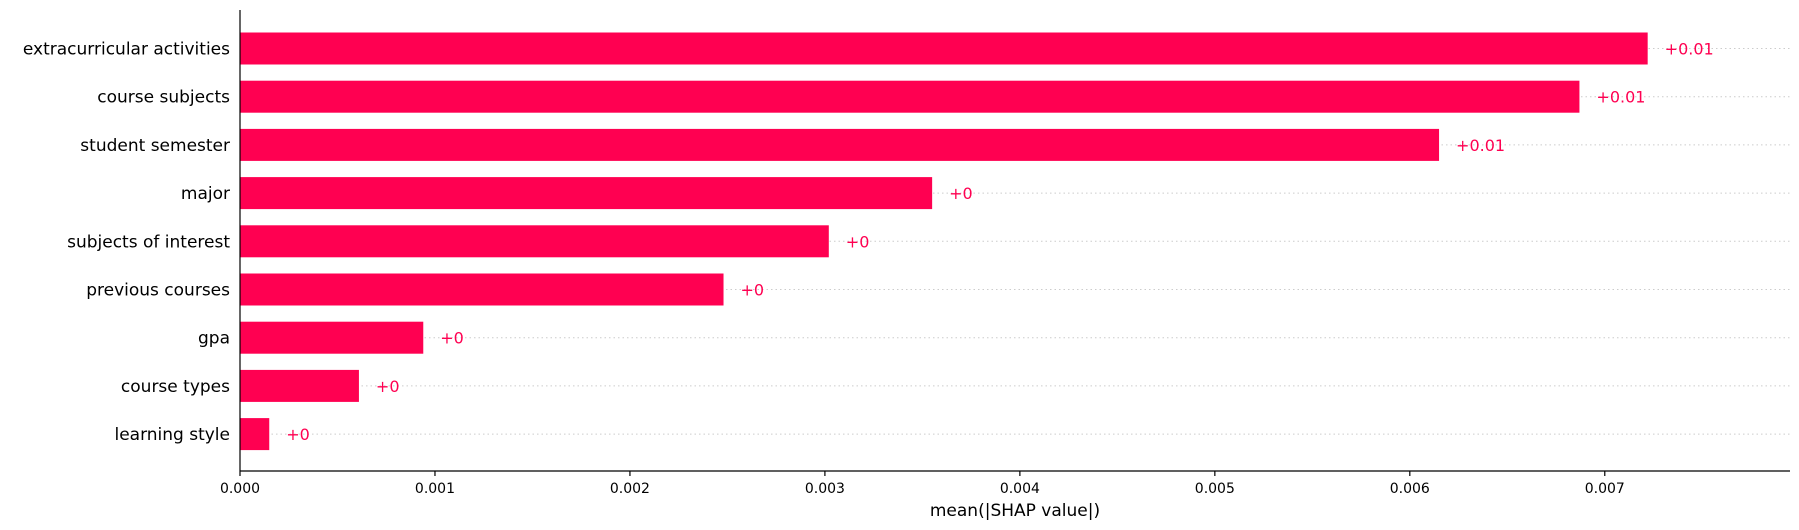 The image size is (1799, 530). I want to click on category-label: course subjects, so click(163, 98).